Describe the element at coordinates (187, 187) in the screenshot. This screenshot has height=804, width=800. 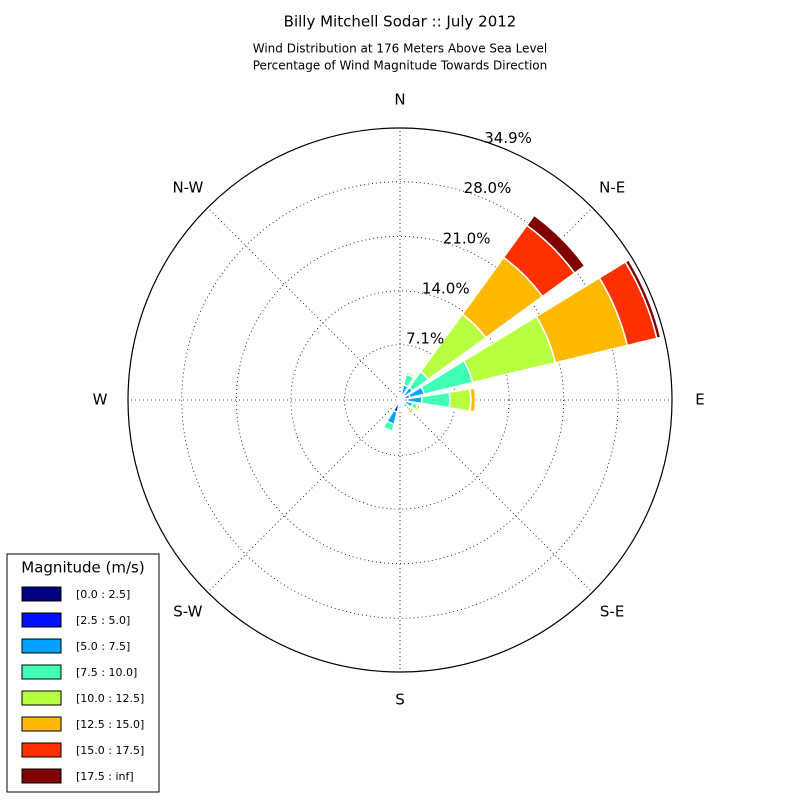
I see `direction-label: N-W` at that location.